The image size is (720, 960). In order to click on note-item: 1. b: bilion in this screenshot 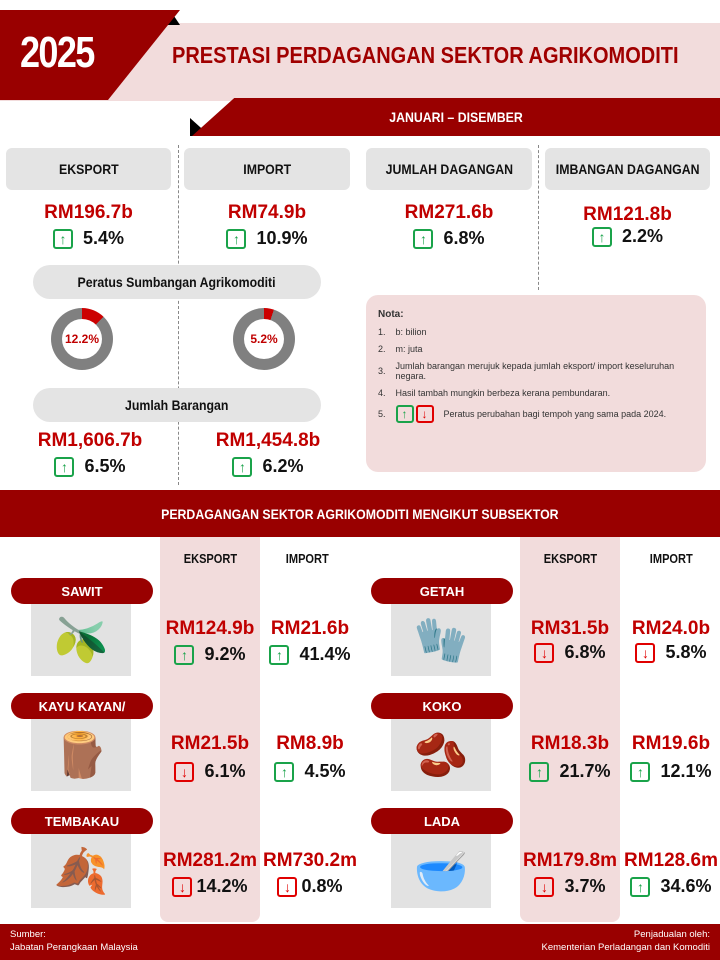, I will do `click(402, 332)`.